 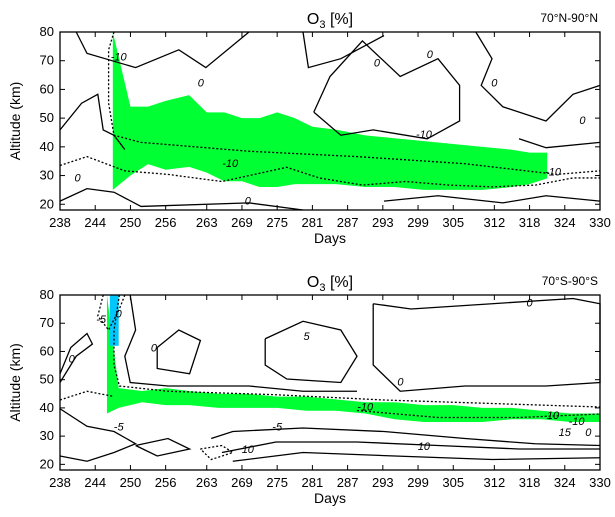 What do you see at coordinates (313, 482) in the screenshot?
I see `x-tick-label: 281` at bounding box center [313, 482].